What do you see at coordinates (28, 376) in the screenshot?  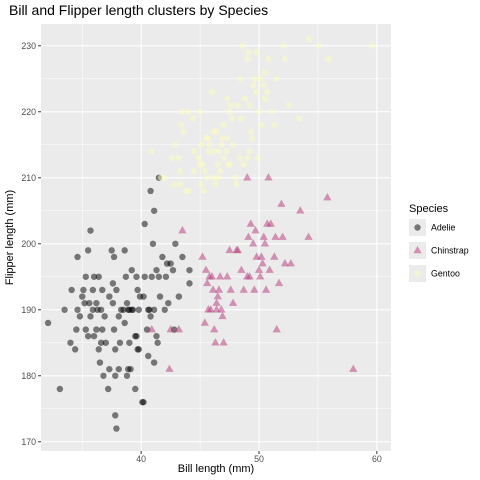 I see `y-tick-label: 180` at bounding box center [28, 376].